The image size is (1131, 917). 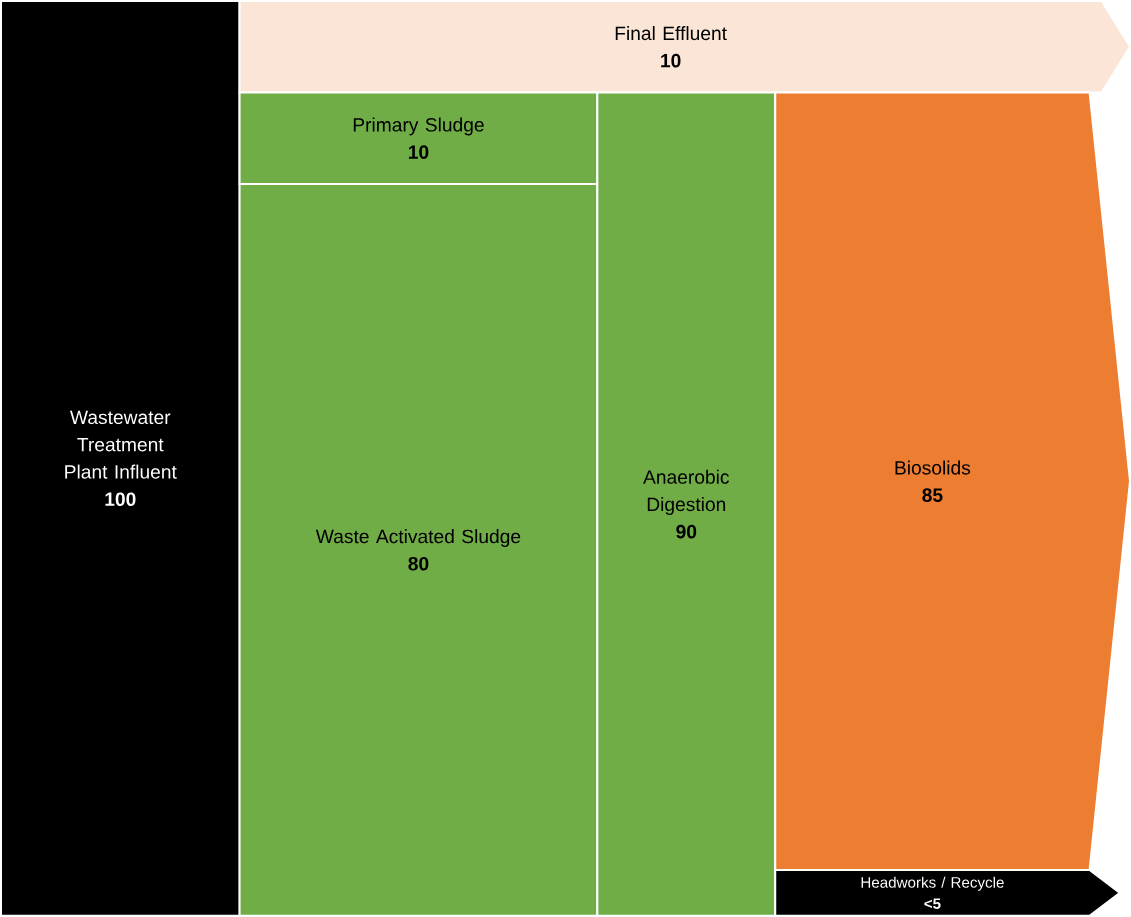 What do you see at coordinates (686, 492) in the screenshot?
I see `category-label: Anaerobic Digestion` at bounding box center [686, 492].